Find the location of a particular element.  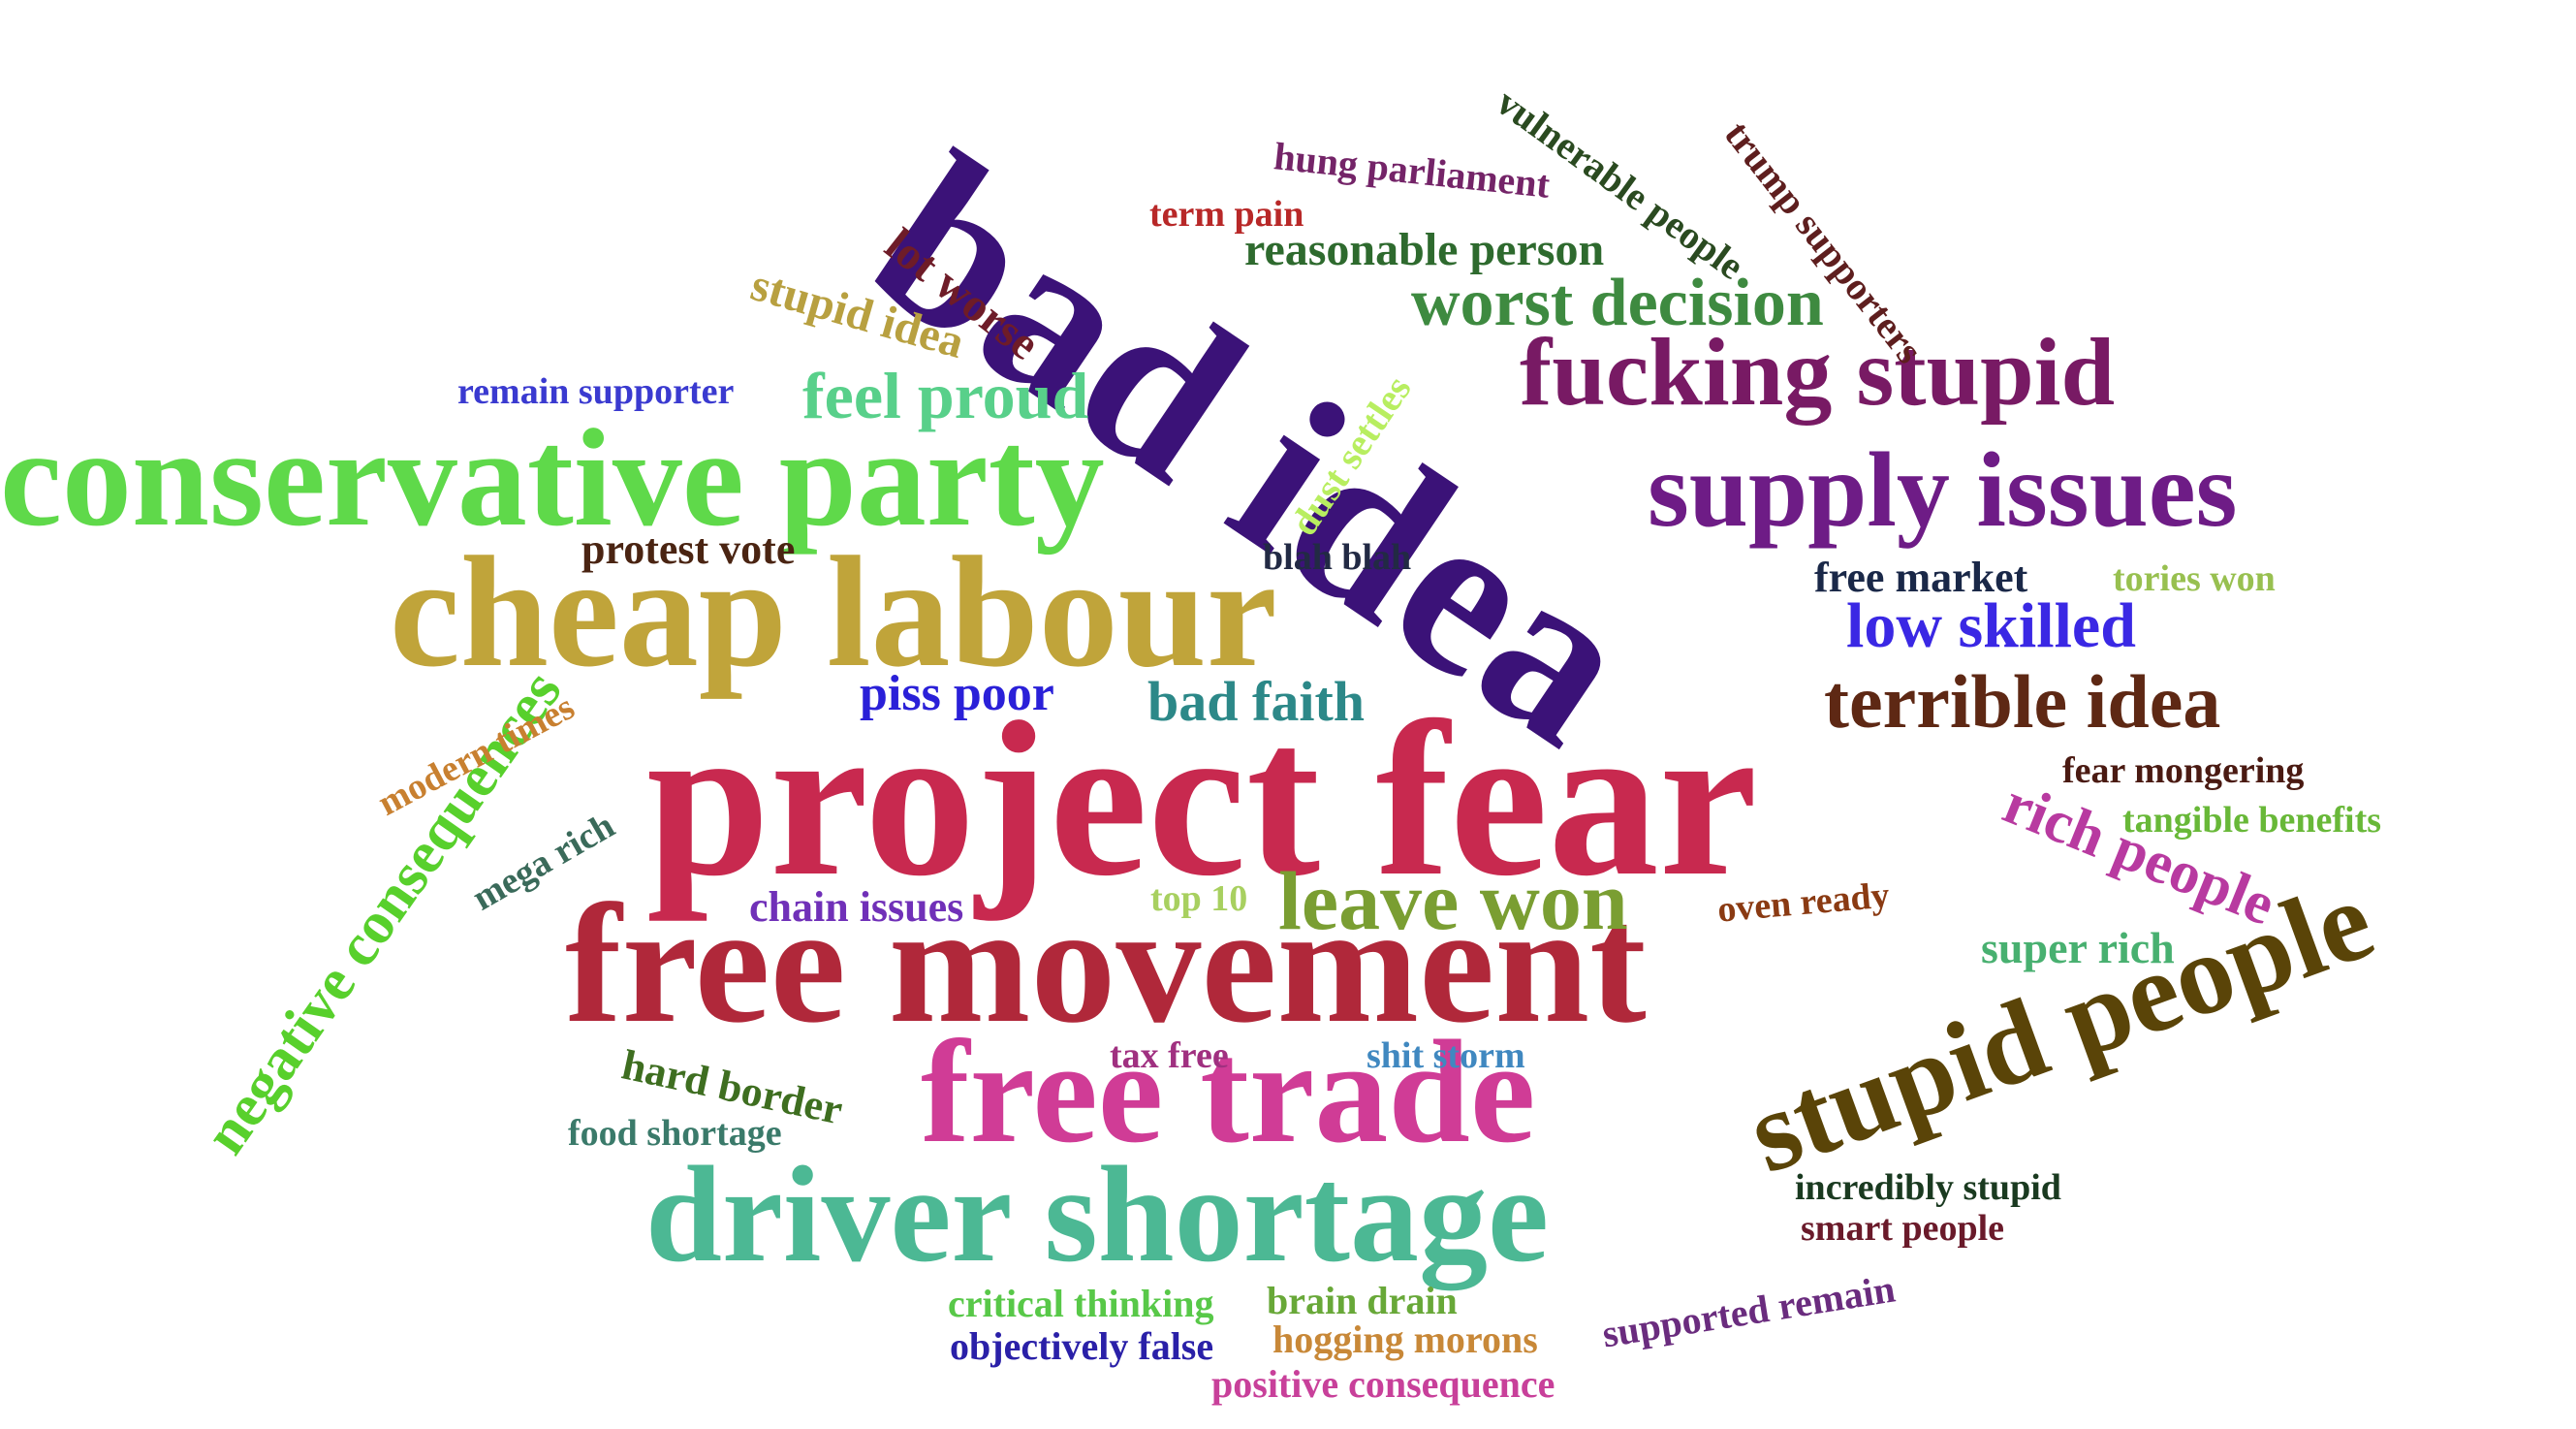

word-reasonable-person: reasonable person is located at coordinates (1424, 250).